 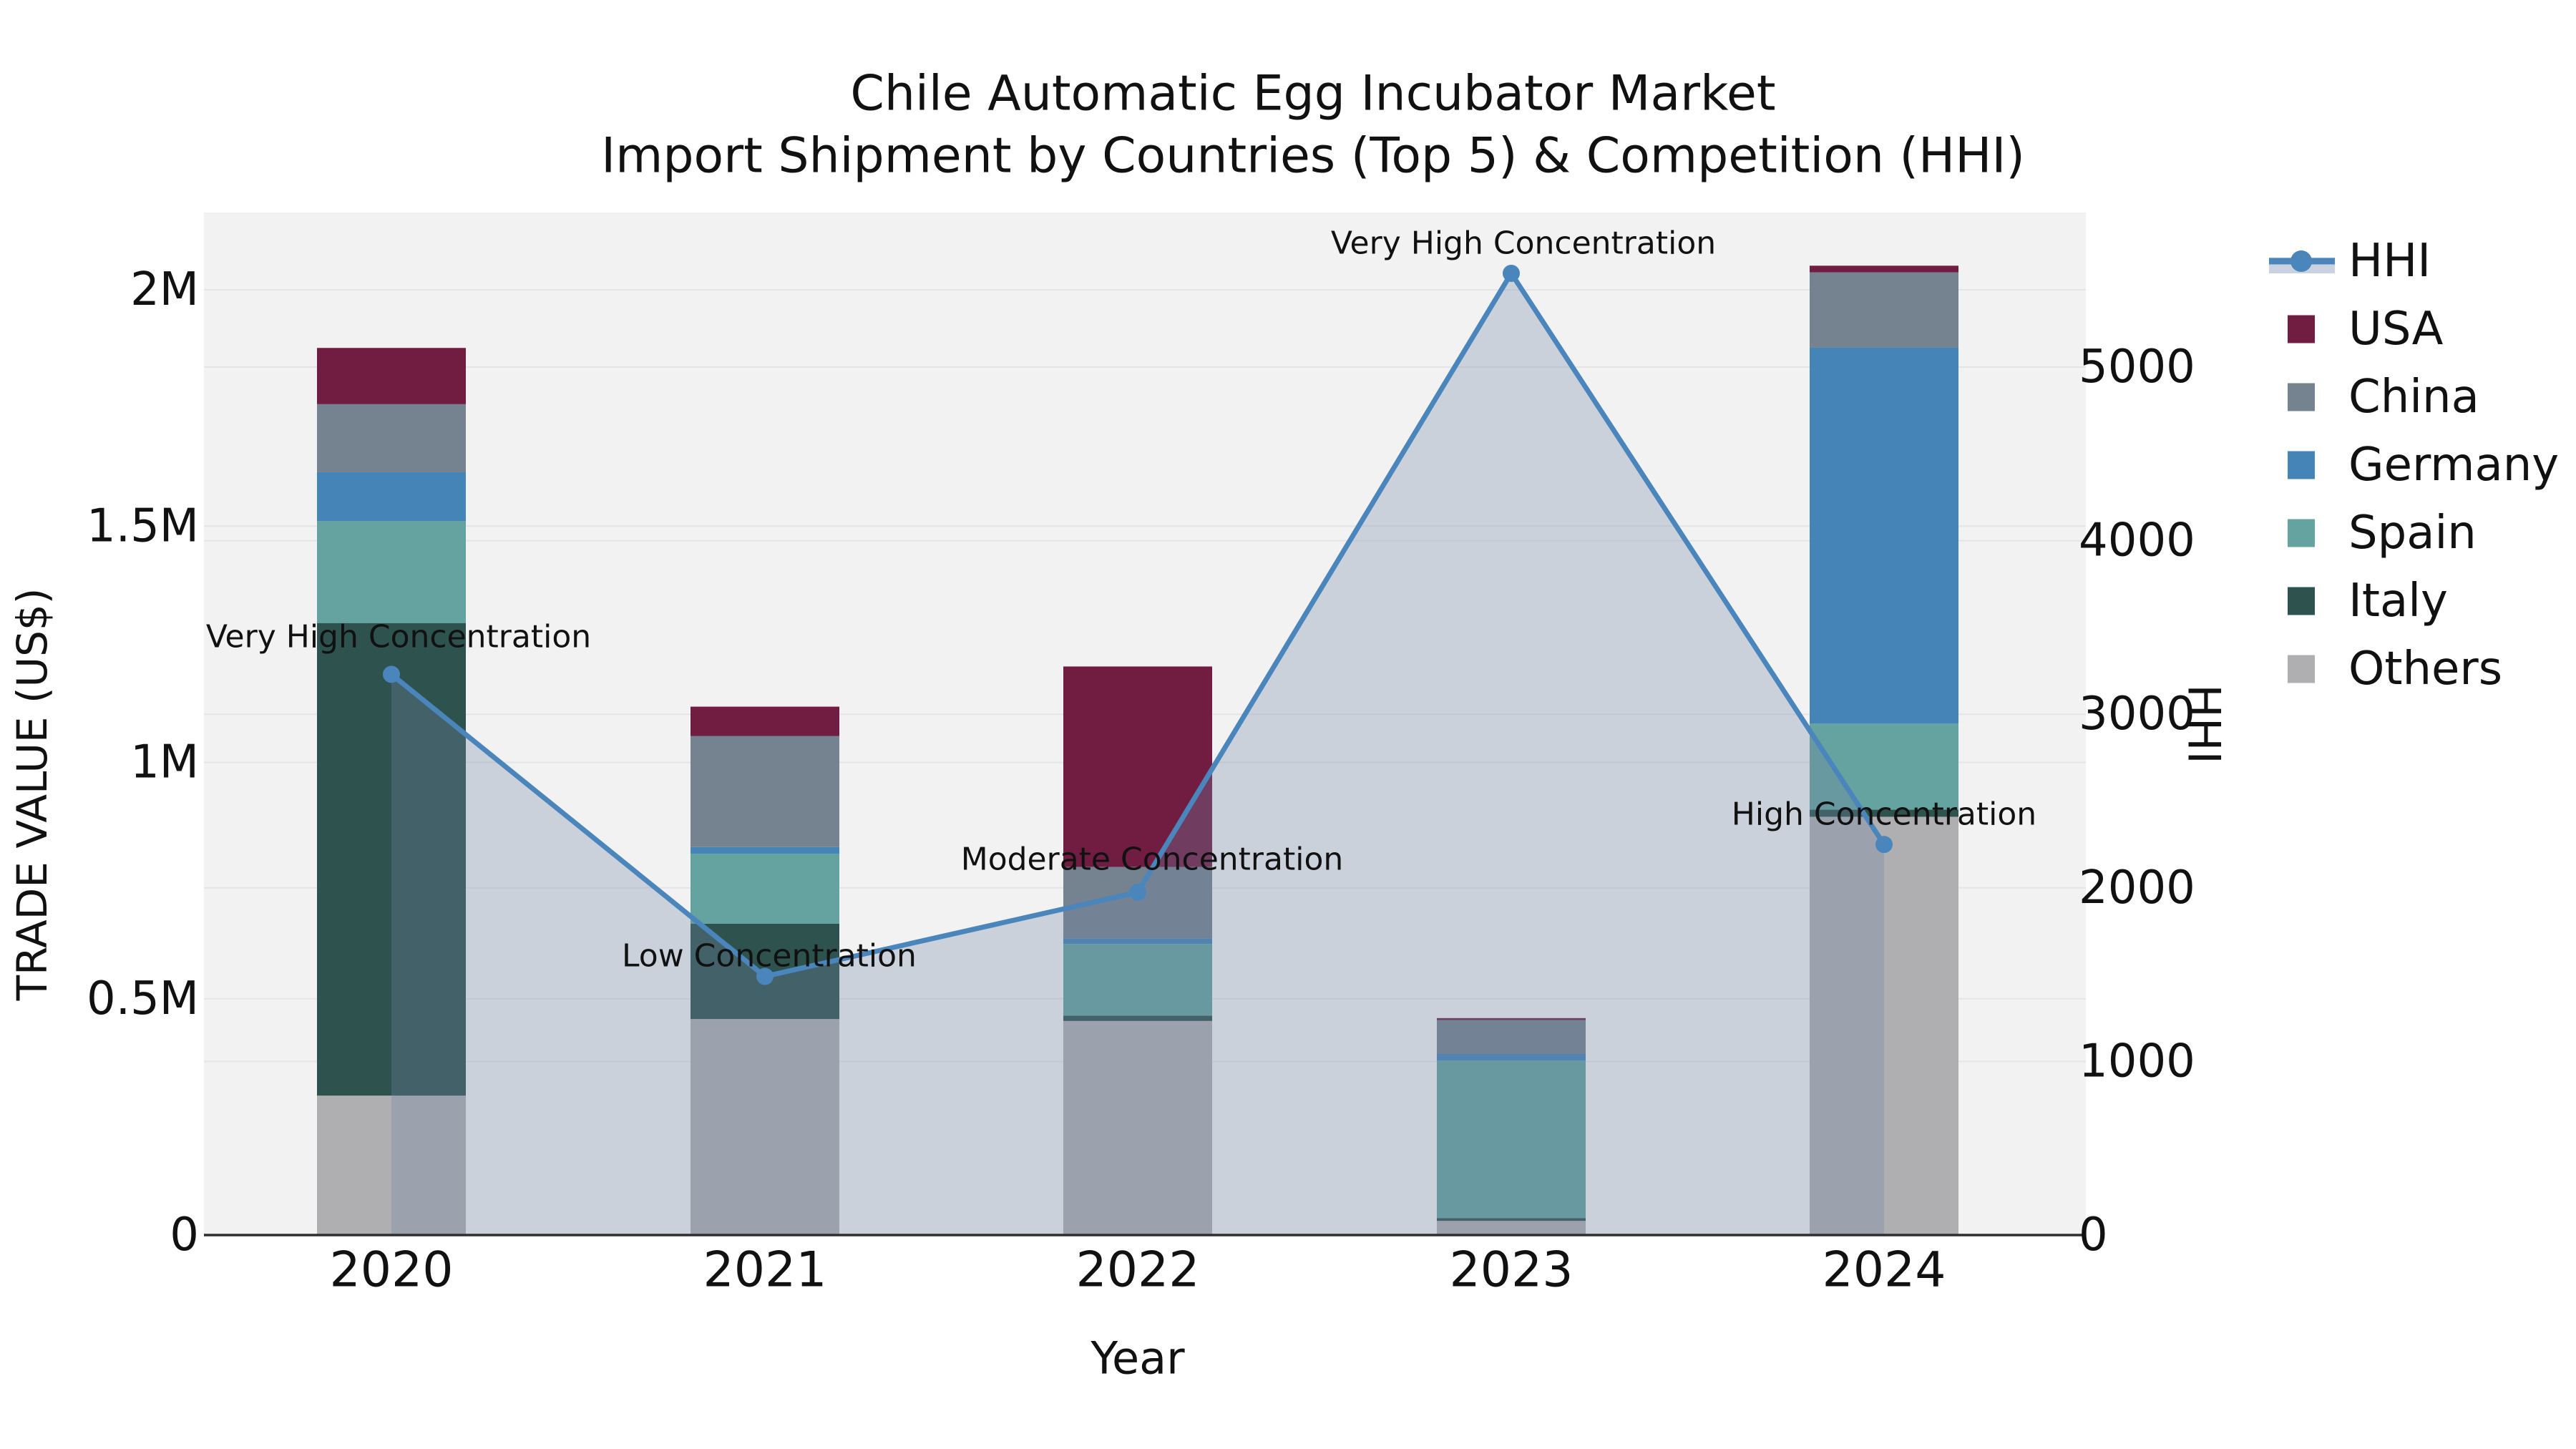 I want to click on hhi-marker-2020, so click(x=391, y=674).